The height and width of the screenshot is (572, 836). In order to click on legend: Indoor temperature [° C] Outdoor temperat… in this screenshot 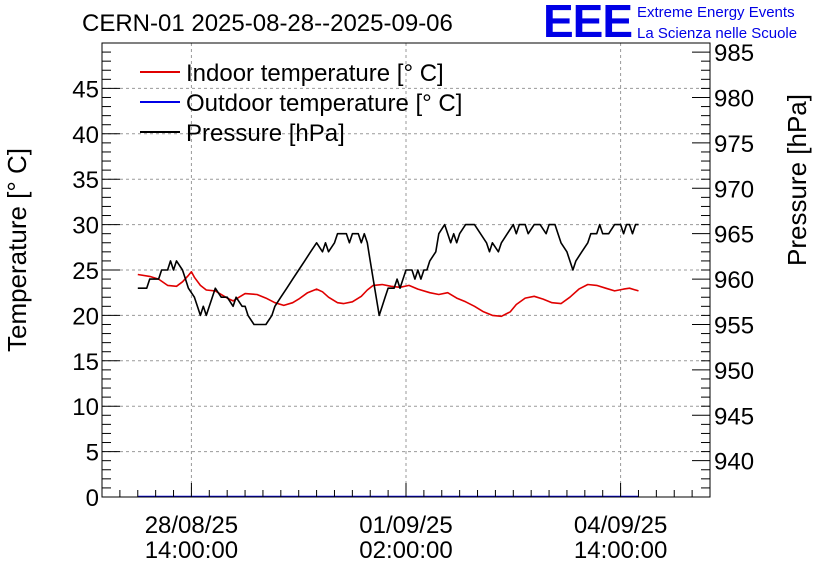, I will do `click(301, 103)`.